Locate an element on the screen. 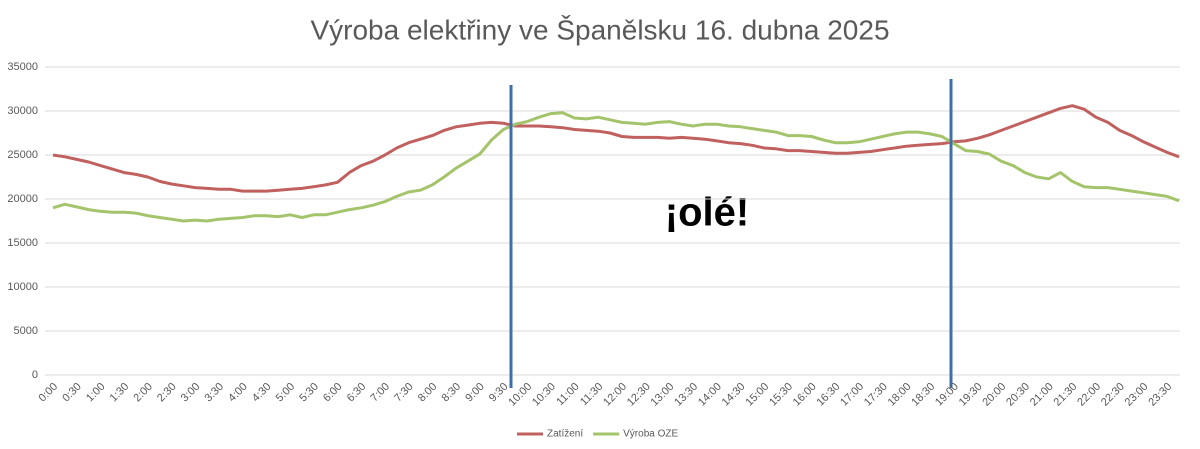 The height and width of the screenshot is (449, 1200). x-tick-label: 5:00 is located at coordinates (286, 393).